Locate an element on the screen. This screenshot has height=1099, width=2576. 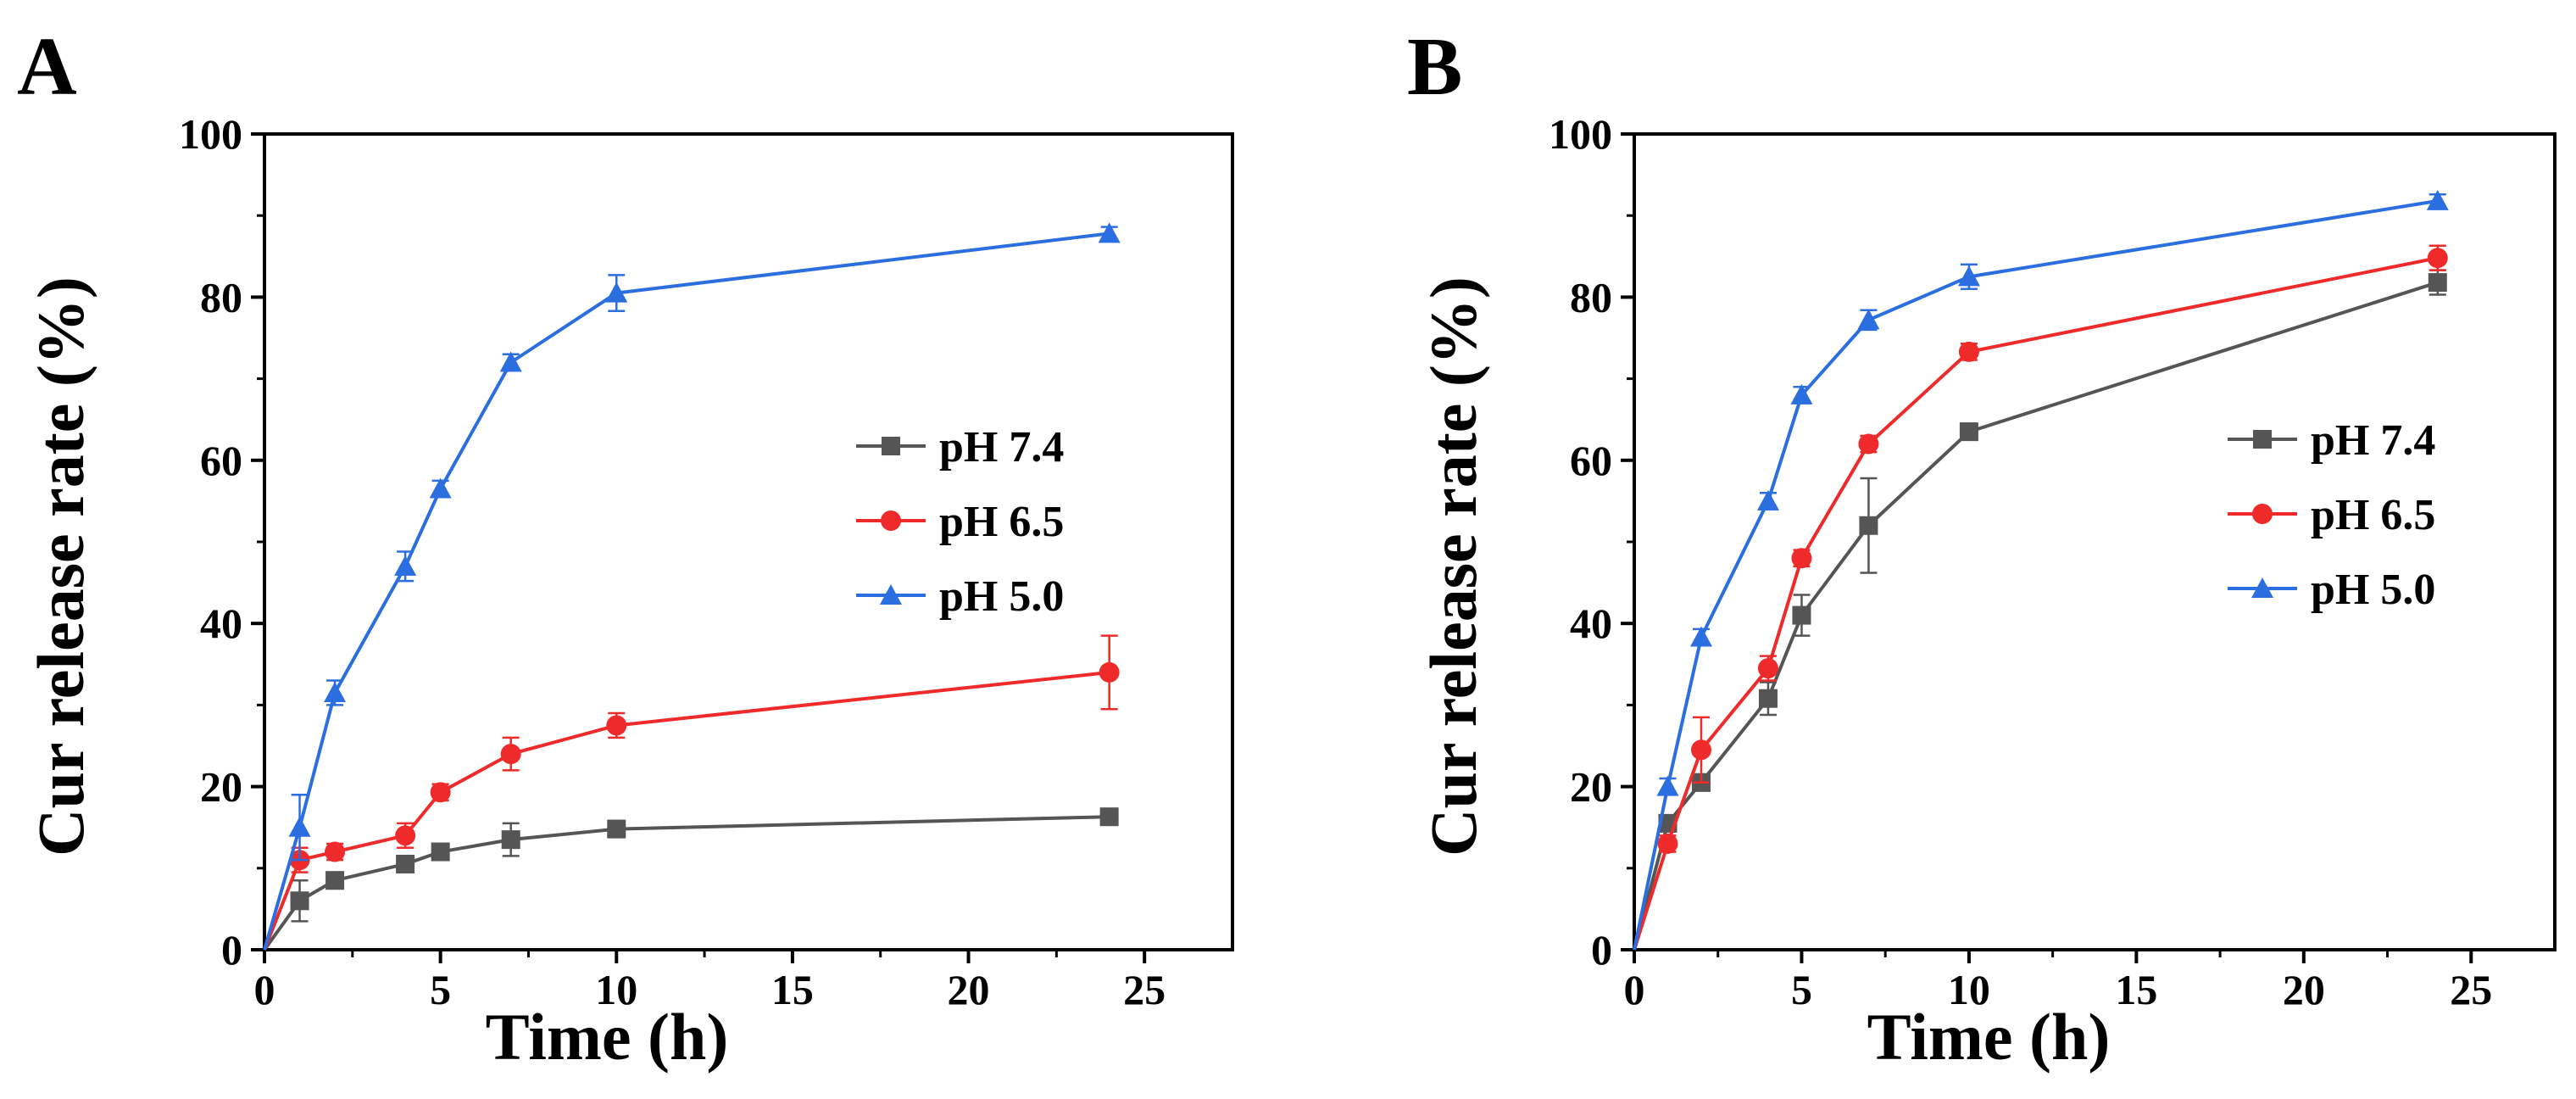
series-ph-6.5 is located at coordinates (691, 793).